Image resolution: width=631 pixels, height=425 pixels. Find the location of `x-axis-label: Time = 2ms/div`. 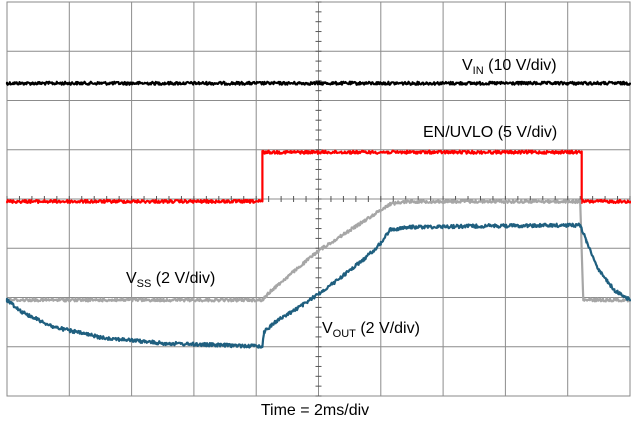

x-axis-label: Time = 2ms/div is located at coordinates (315, 410).